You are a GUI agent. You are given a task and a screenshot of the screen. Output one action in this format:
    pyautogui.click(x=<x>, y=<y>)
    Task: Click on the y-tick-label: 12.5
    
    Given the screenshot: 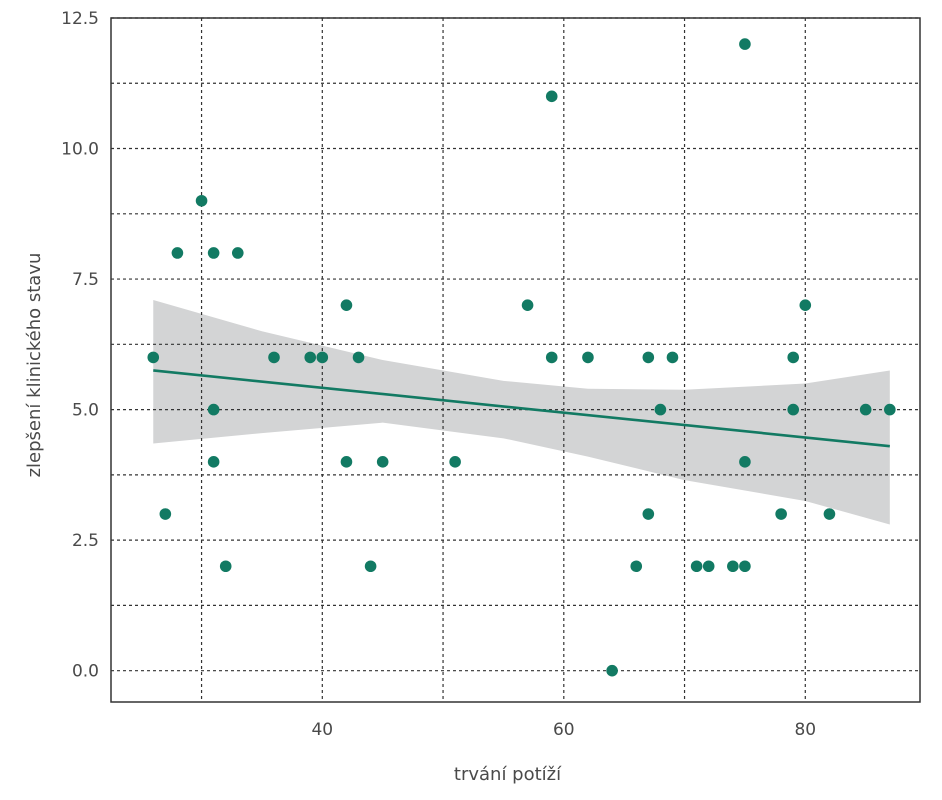 What is the action you would take?
    pyautogui.click(x=80, y=19)
    